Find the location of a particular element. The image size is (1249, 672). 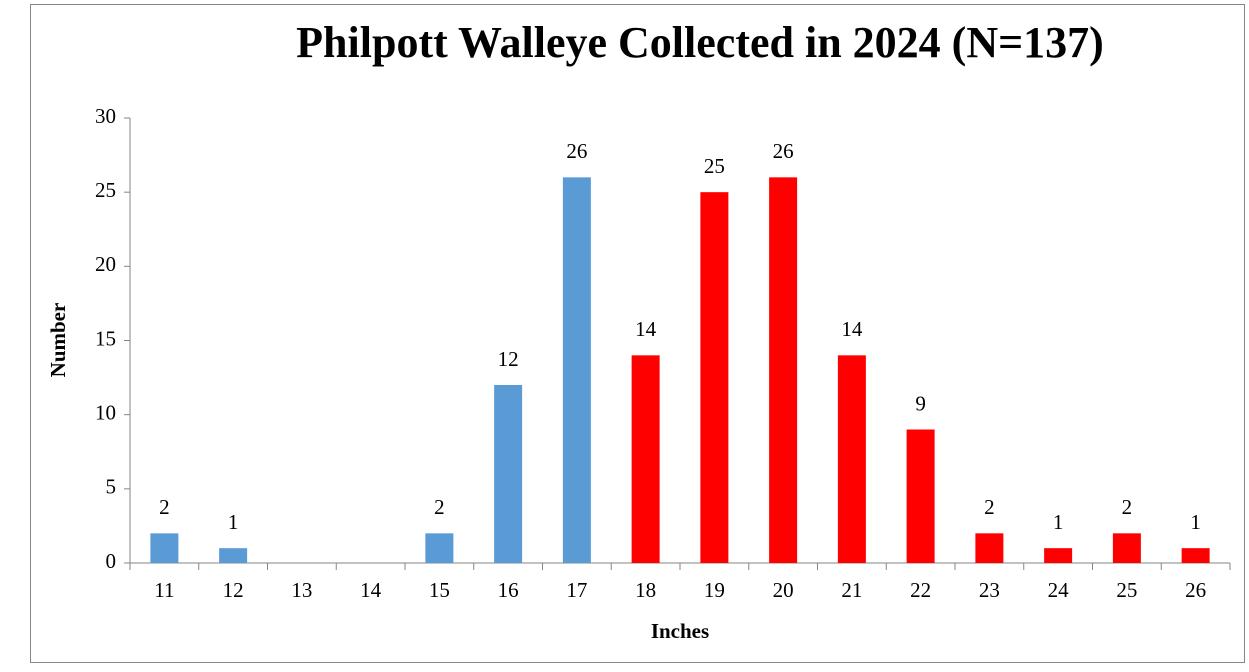

x-tick-label: 23 is located at coordinates (989, 590).